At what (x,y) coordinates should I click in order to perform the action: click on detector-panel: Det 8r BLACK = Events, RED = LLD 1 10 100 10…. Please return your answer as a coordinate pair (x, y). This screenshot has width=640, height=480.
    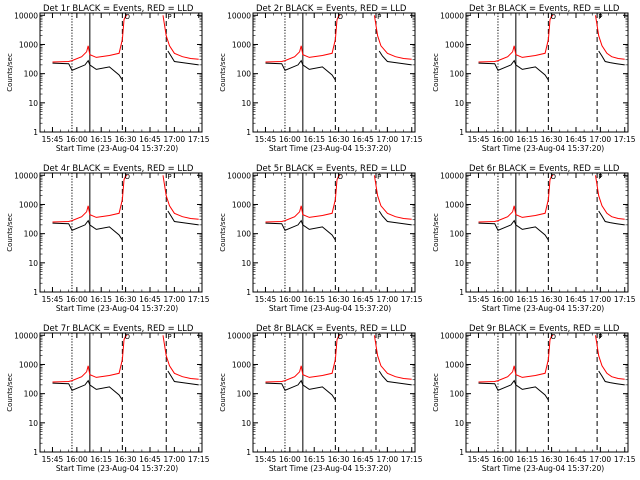
    Looking at the image, I should click on (321, 398).